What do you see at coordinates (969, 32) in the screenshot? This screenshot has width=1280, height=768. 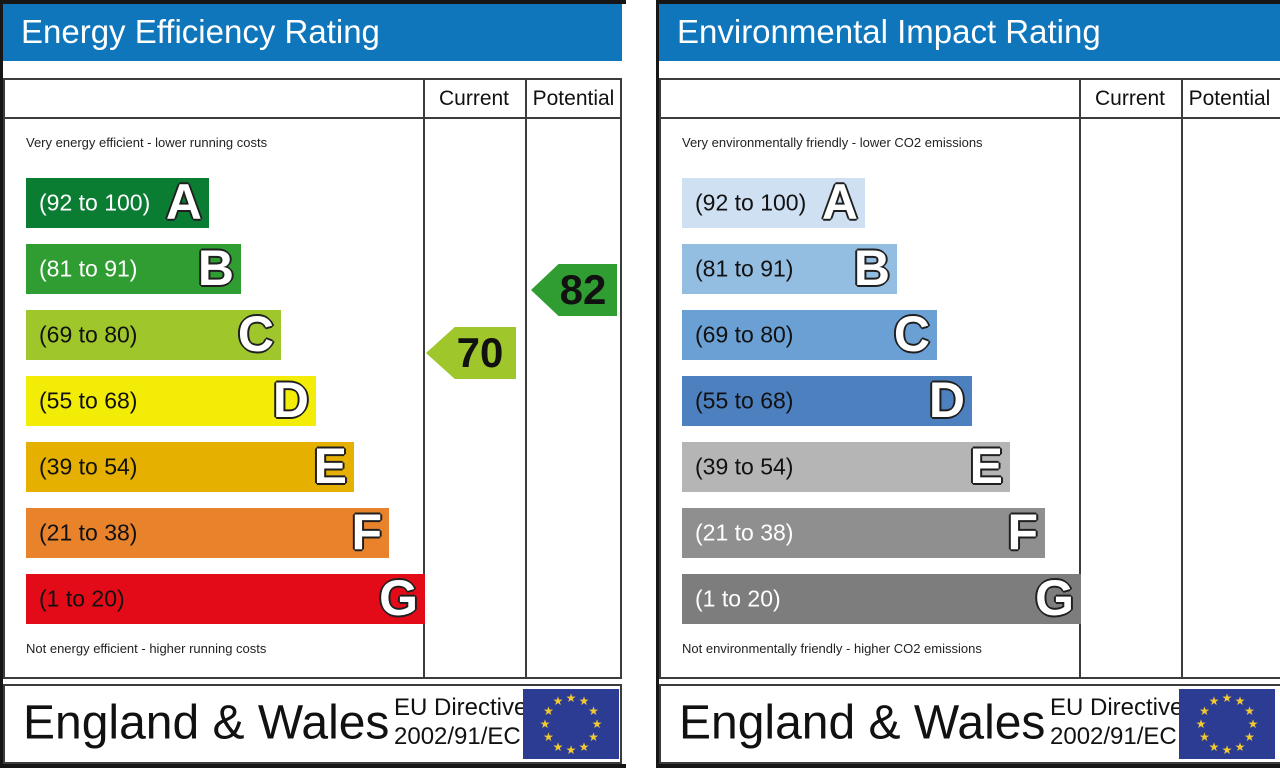 I see `panel-title: Environmental Impact Rating` at bounding box center [969, 32].